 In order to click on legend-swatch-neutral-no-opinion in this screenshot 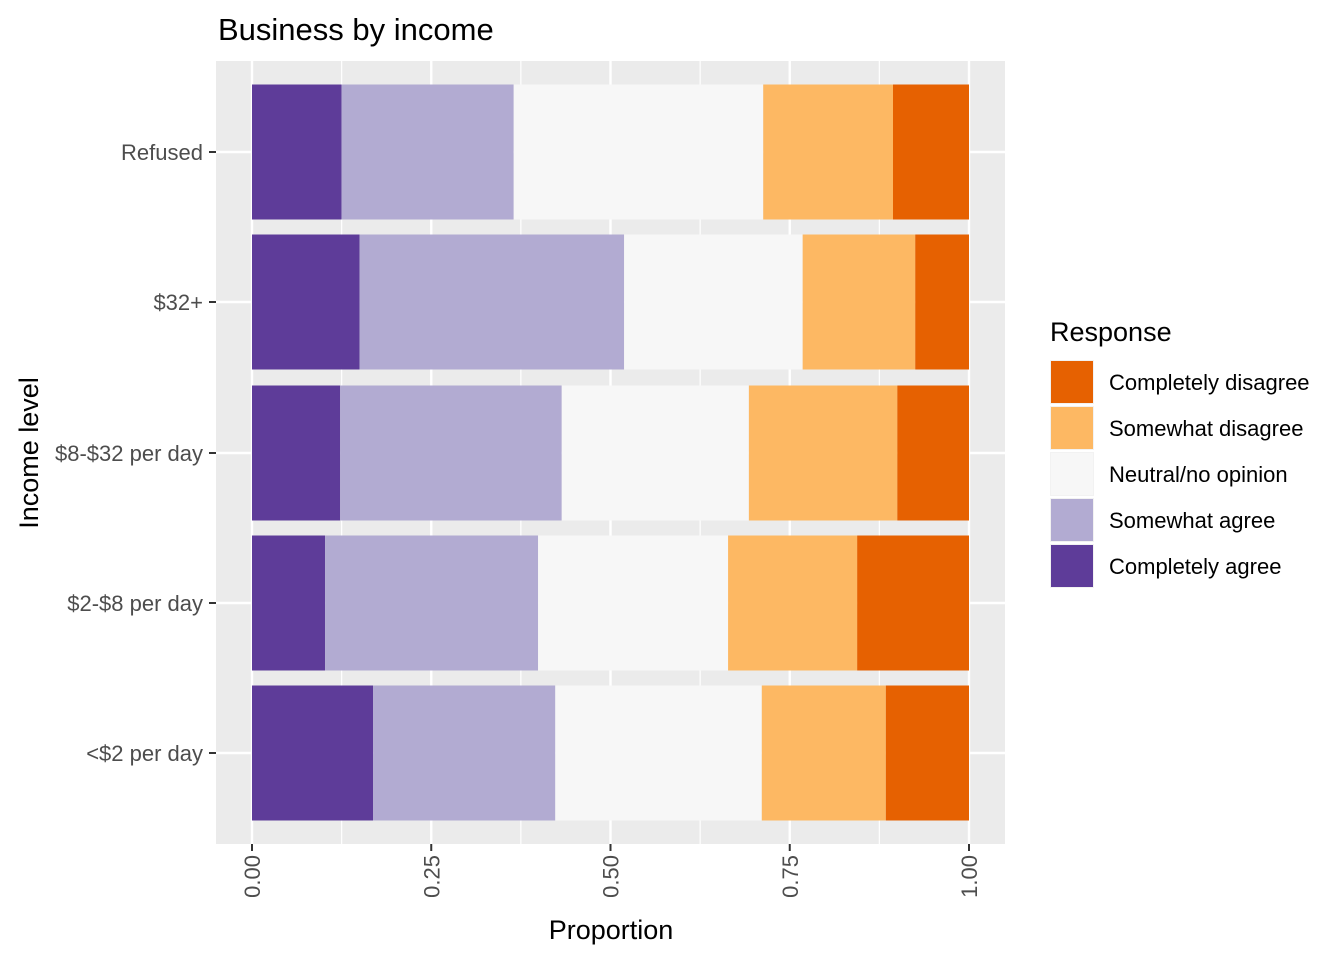, I will do `click(1072, 474)`.